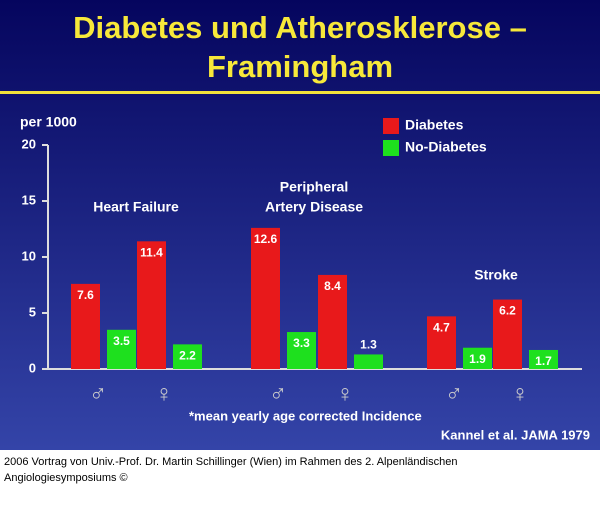 The height and width of the screenshot is (511, 600). Describe the element at coordinates (515, 434) in the screenshot. I see `source: Kannel et al. JAMA 1979` at that location.